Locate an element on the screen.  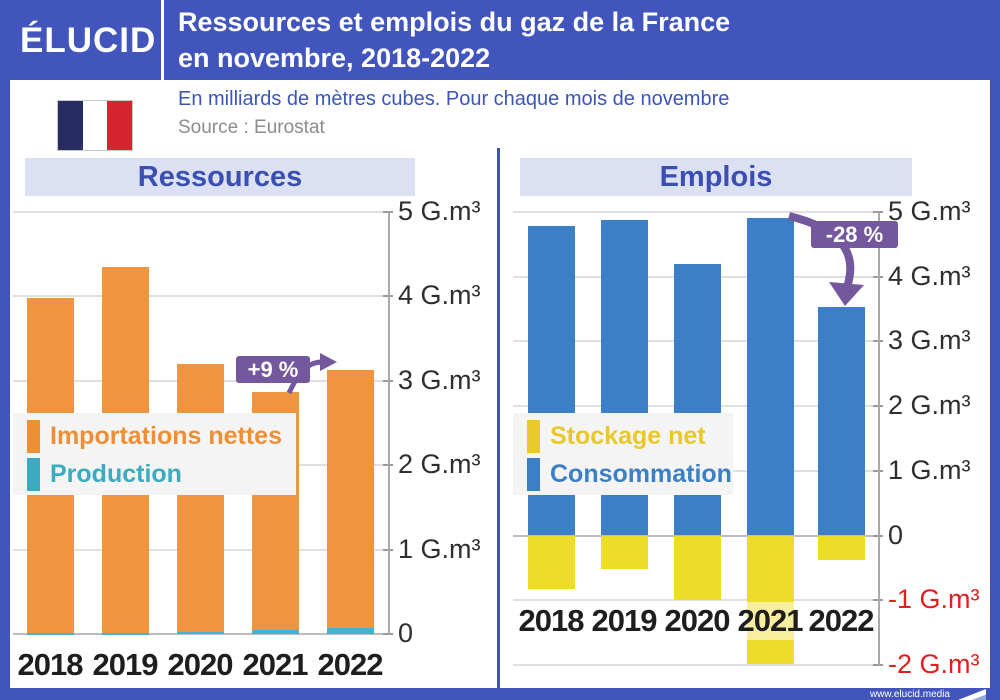
legend-label: Importations nettes is located at coordinates (166, 436).